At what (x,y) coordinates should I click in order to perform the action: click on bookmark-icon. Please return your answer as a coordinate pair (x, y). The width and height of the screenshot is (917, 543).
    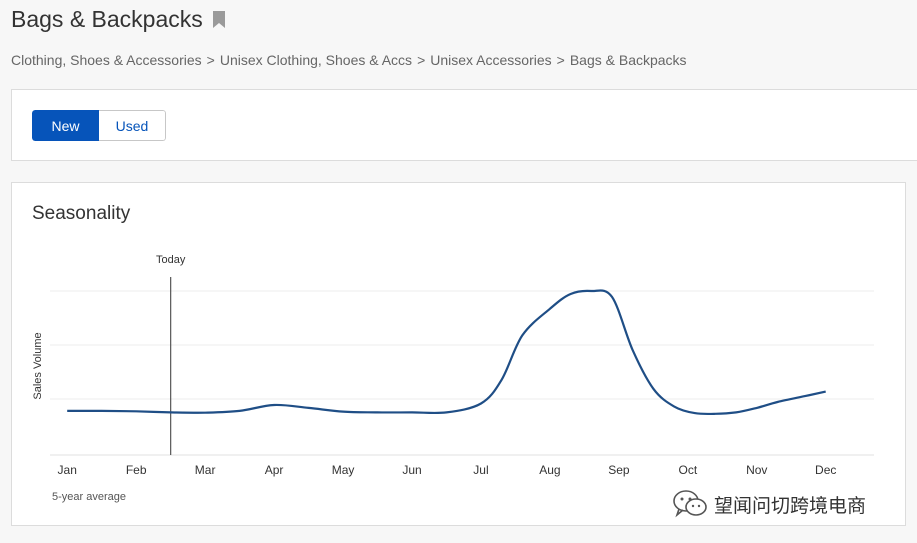
    Looking at the image, I should click on (218, 19).